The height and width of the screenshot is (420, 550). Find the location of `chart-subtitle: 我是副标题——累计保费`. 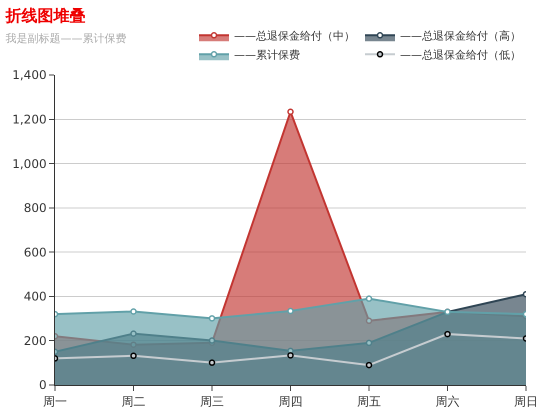

chart-subtitle: 我是副标题——累计保费 is located at coordinates (66, 38).